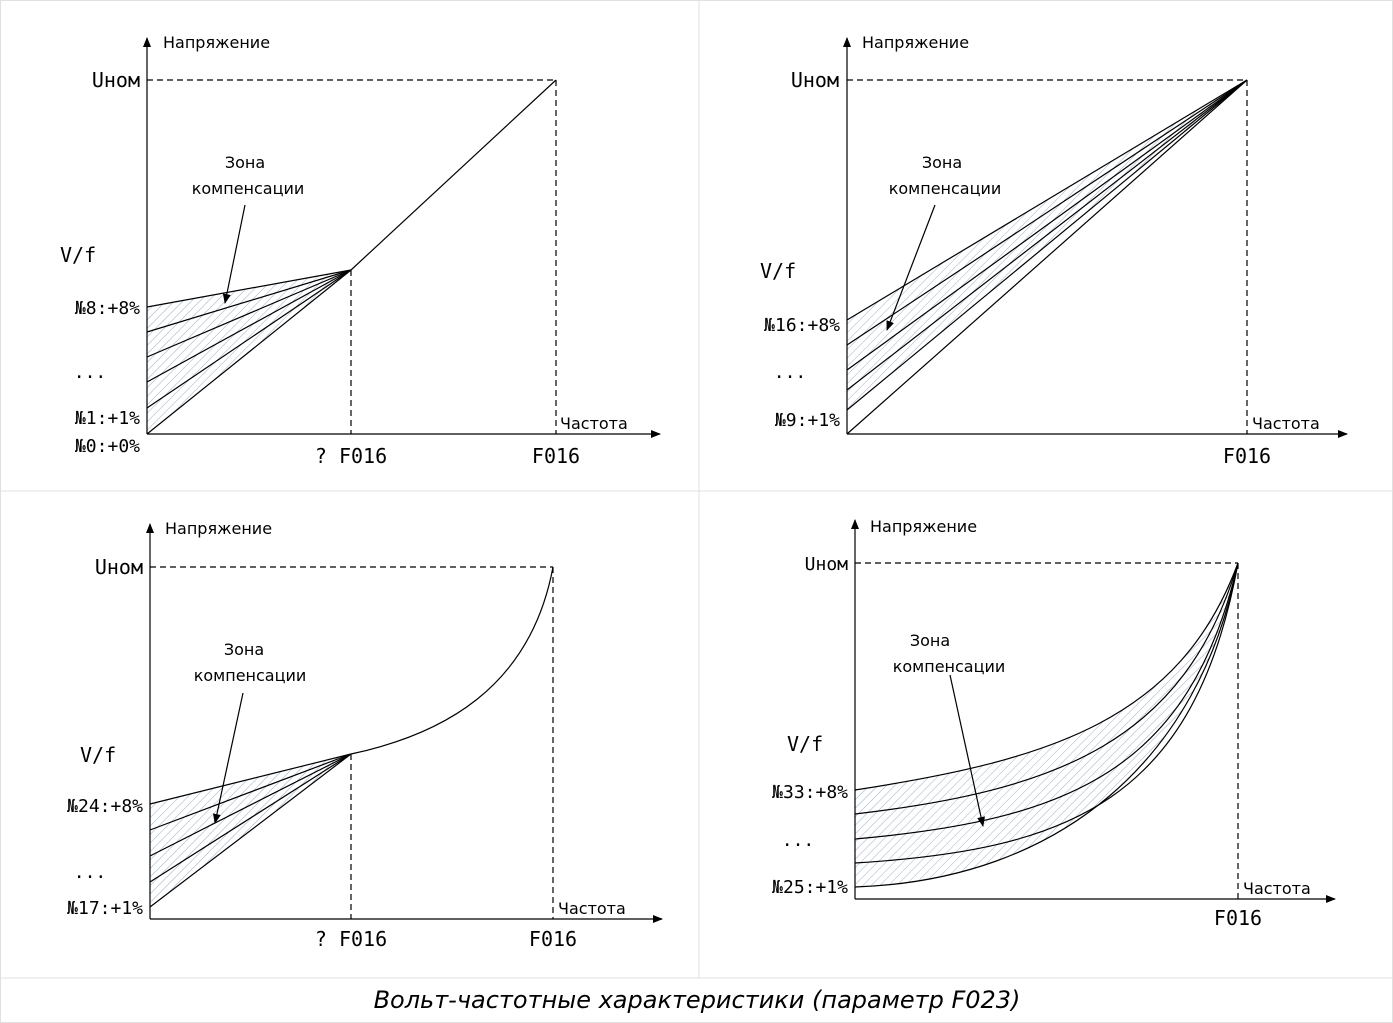 The height and width of the screenshot is (1023, 1393). Describe the element at coordinates (107, 446) in the screenshot. I see `curve-label-zero: №0:+0%` at that location.